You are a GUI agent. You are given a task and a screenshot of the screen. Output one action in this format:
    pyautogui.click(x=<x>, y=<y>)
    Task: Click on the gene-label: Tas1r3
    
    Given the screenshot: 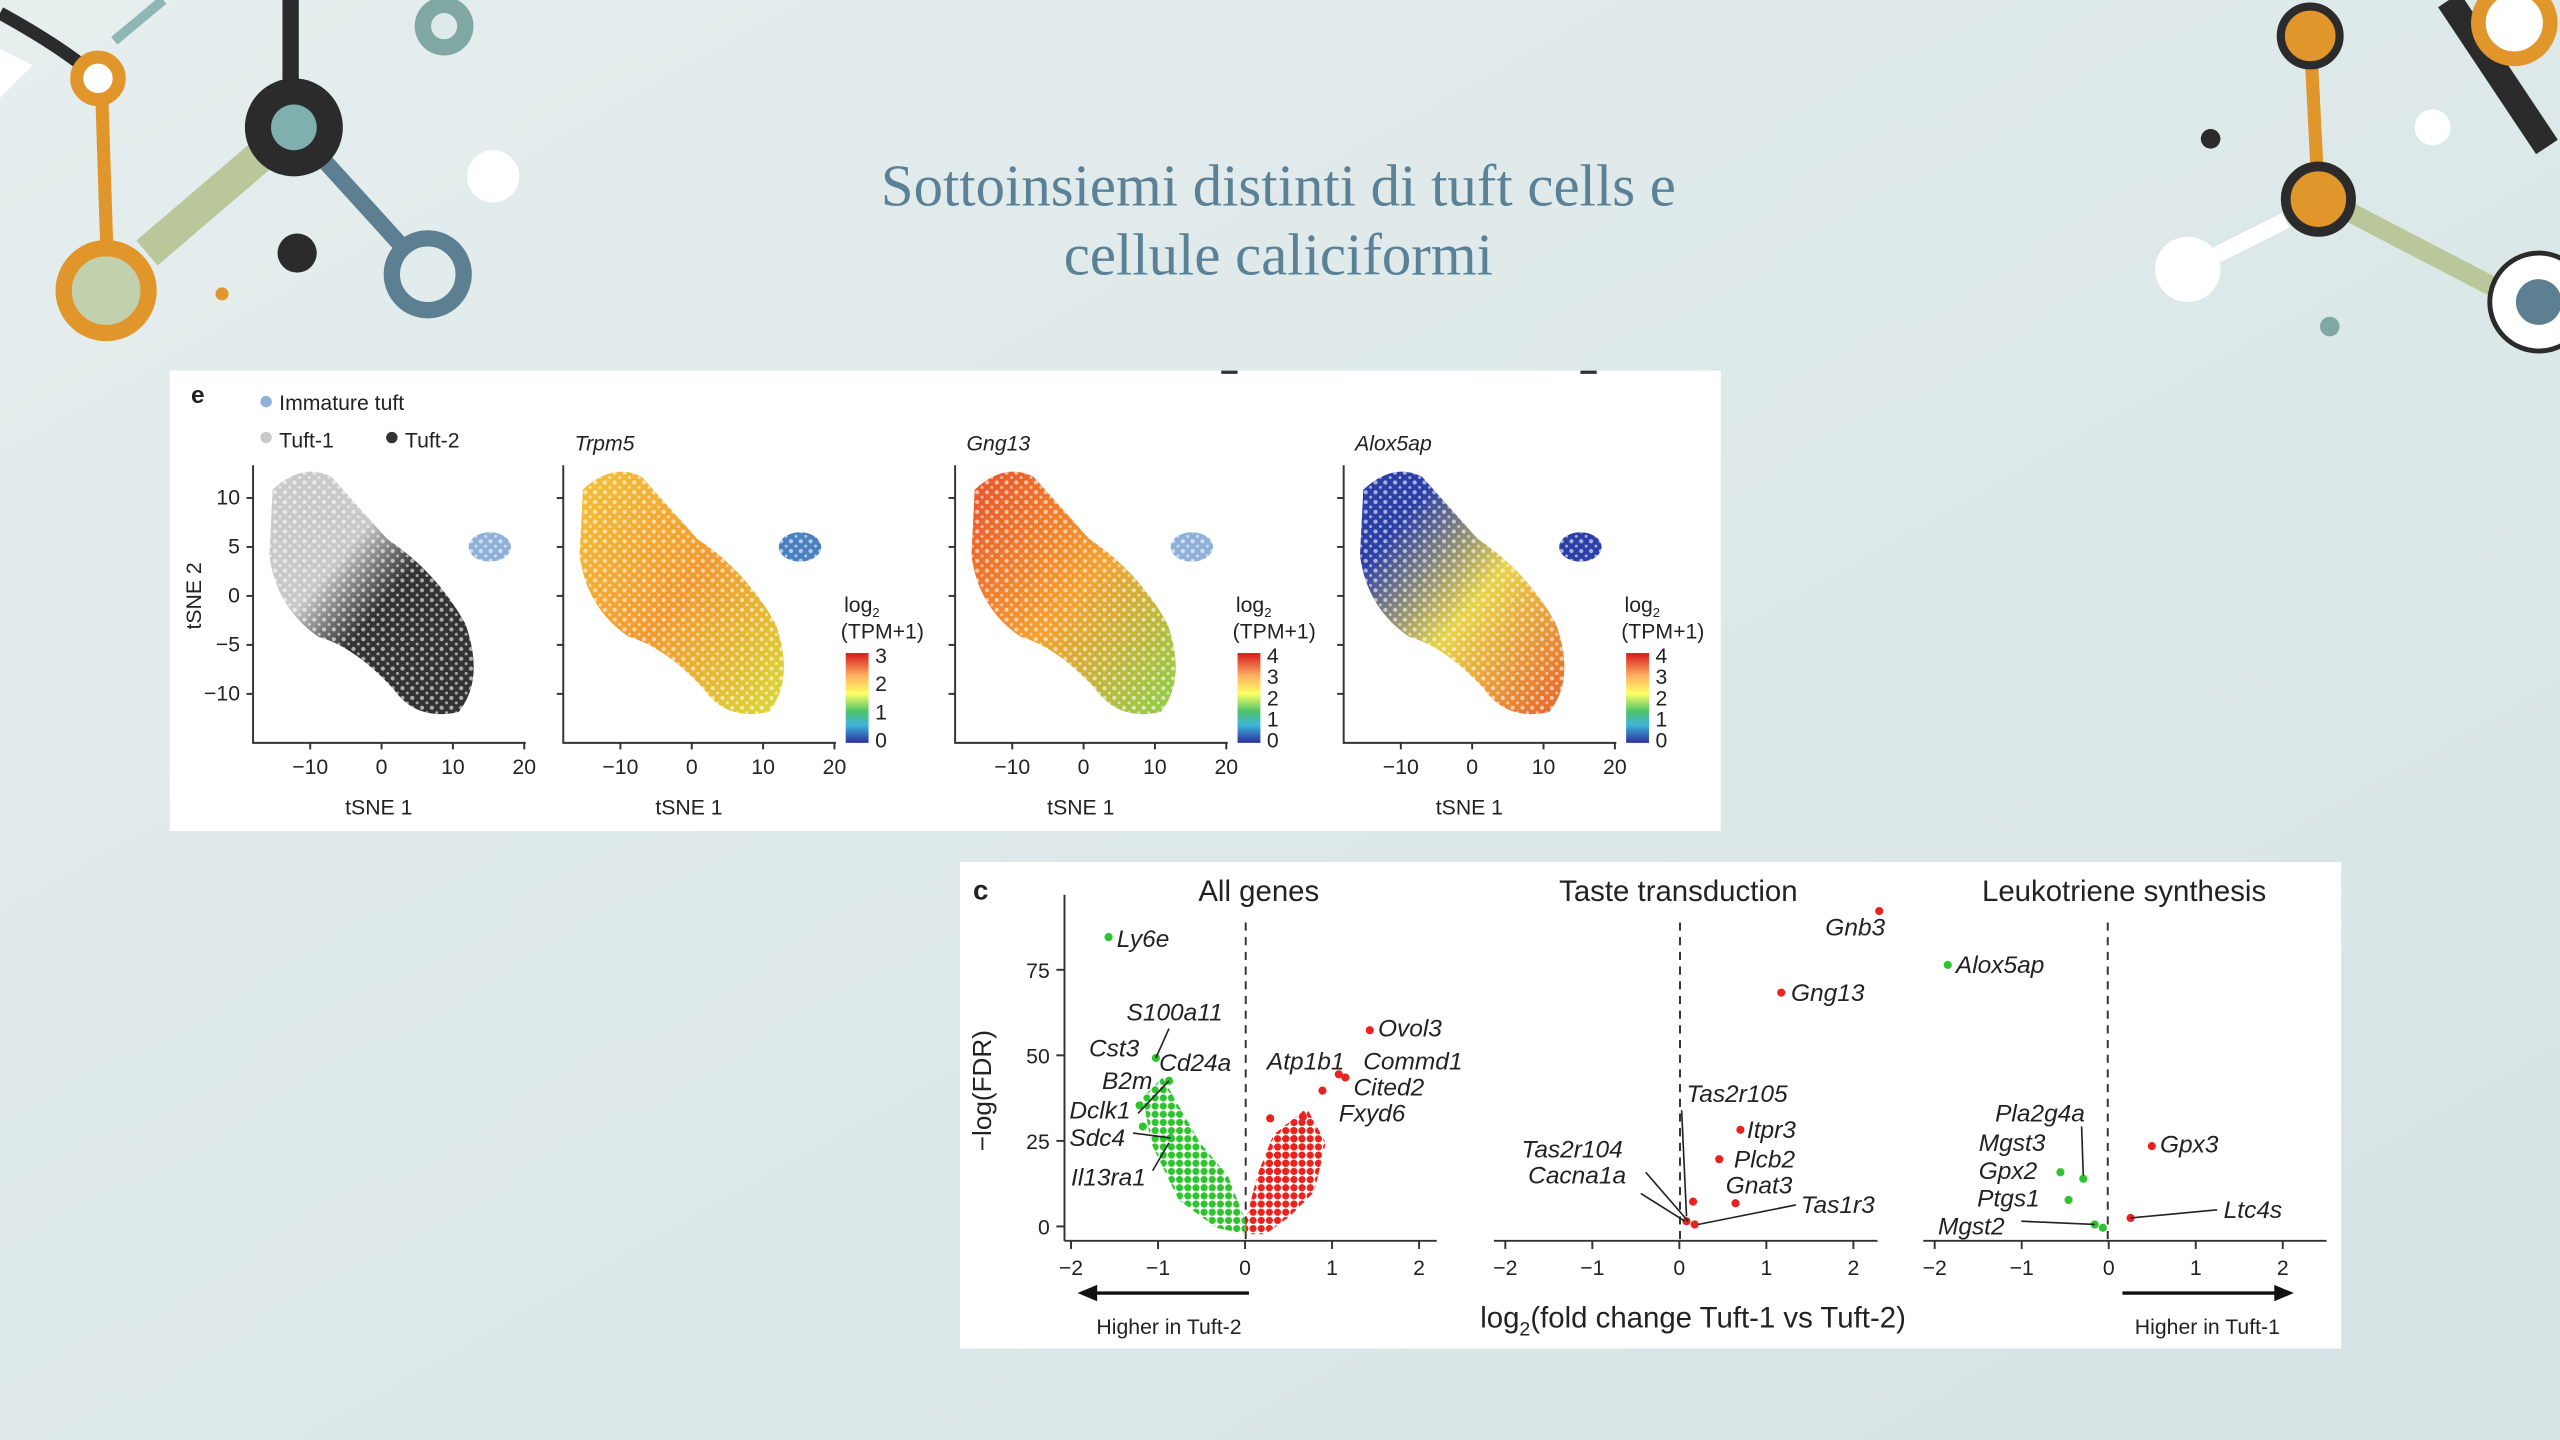 What is the action you would take?
    pyautogui.click(x=1838, y=1205)
    